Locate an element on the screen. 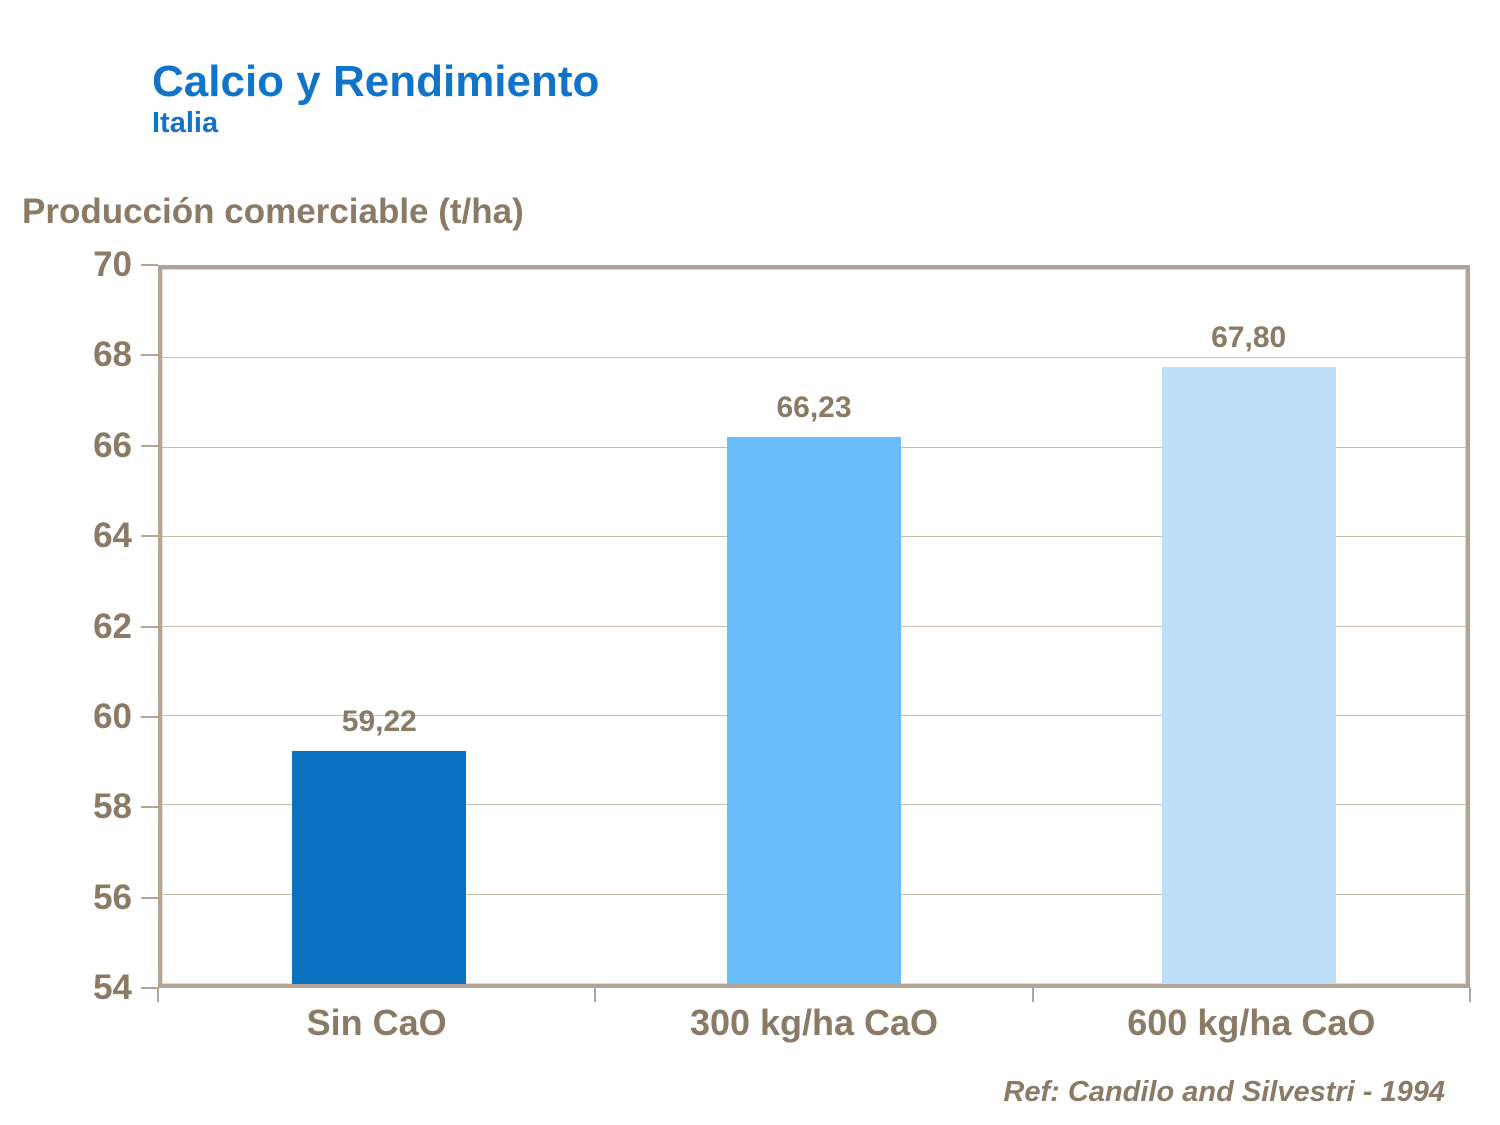  chart-header: Calcio y Rendimiento Italia is located at coordinates (376, 99).